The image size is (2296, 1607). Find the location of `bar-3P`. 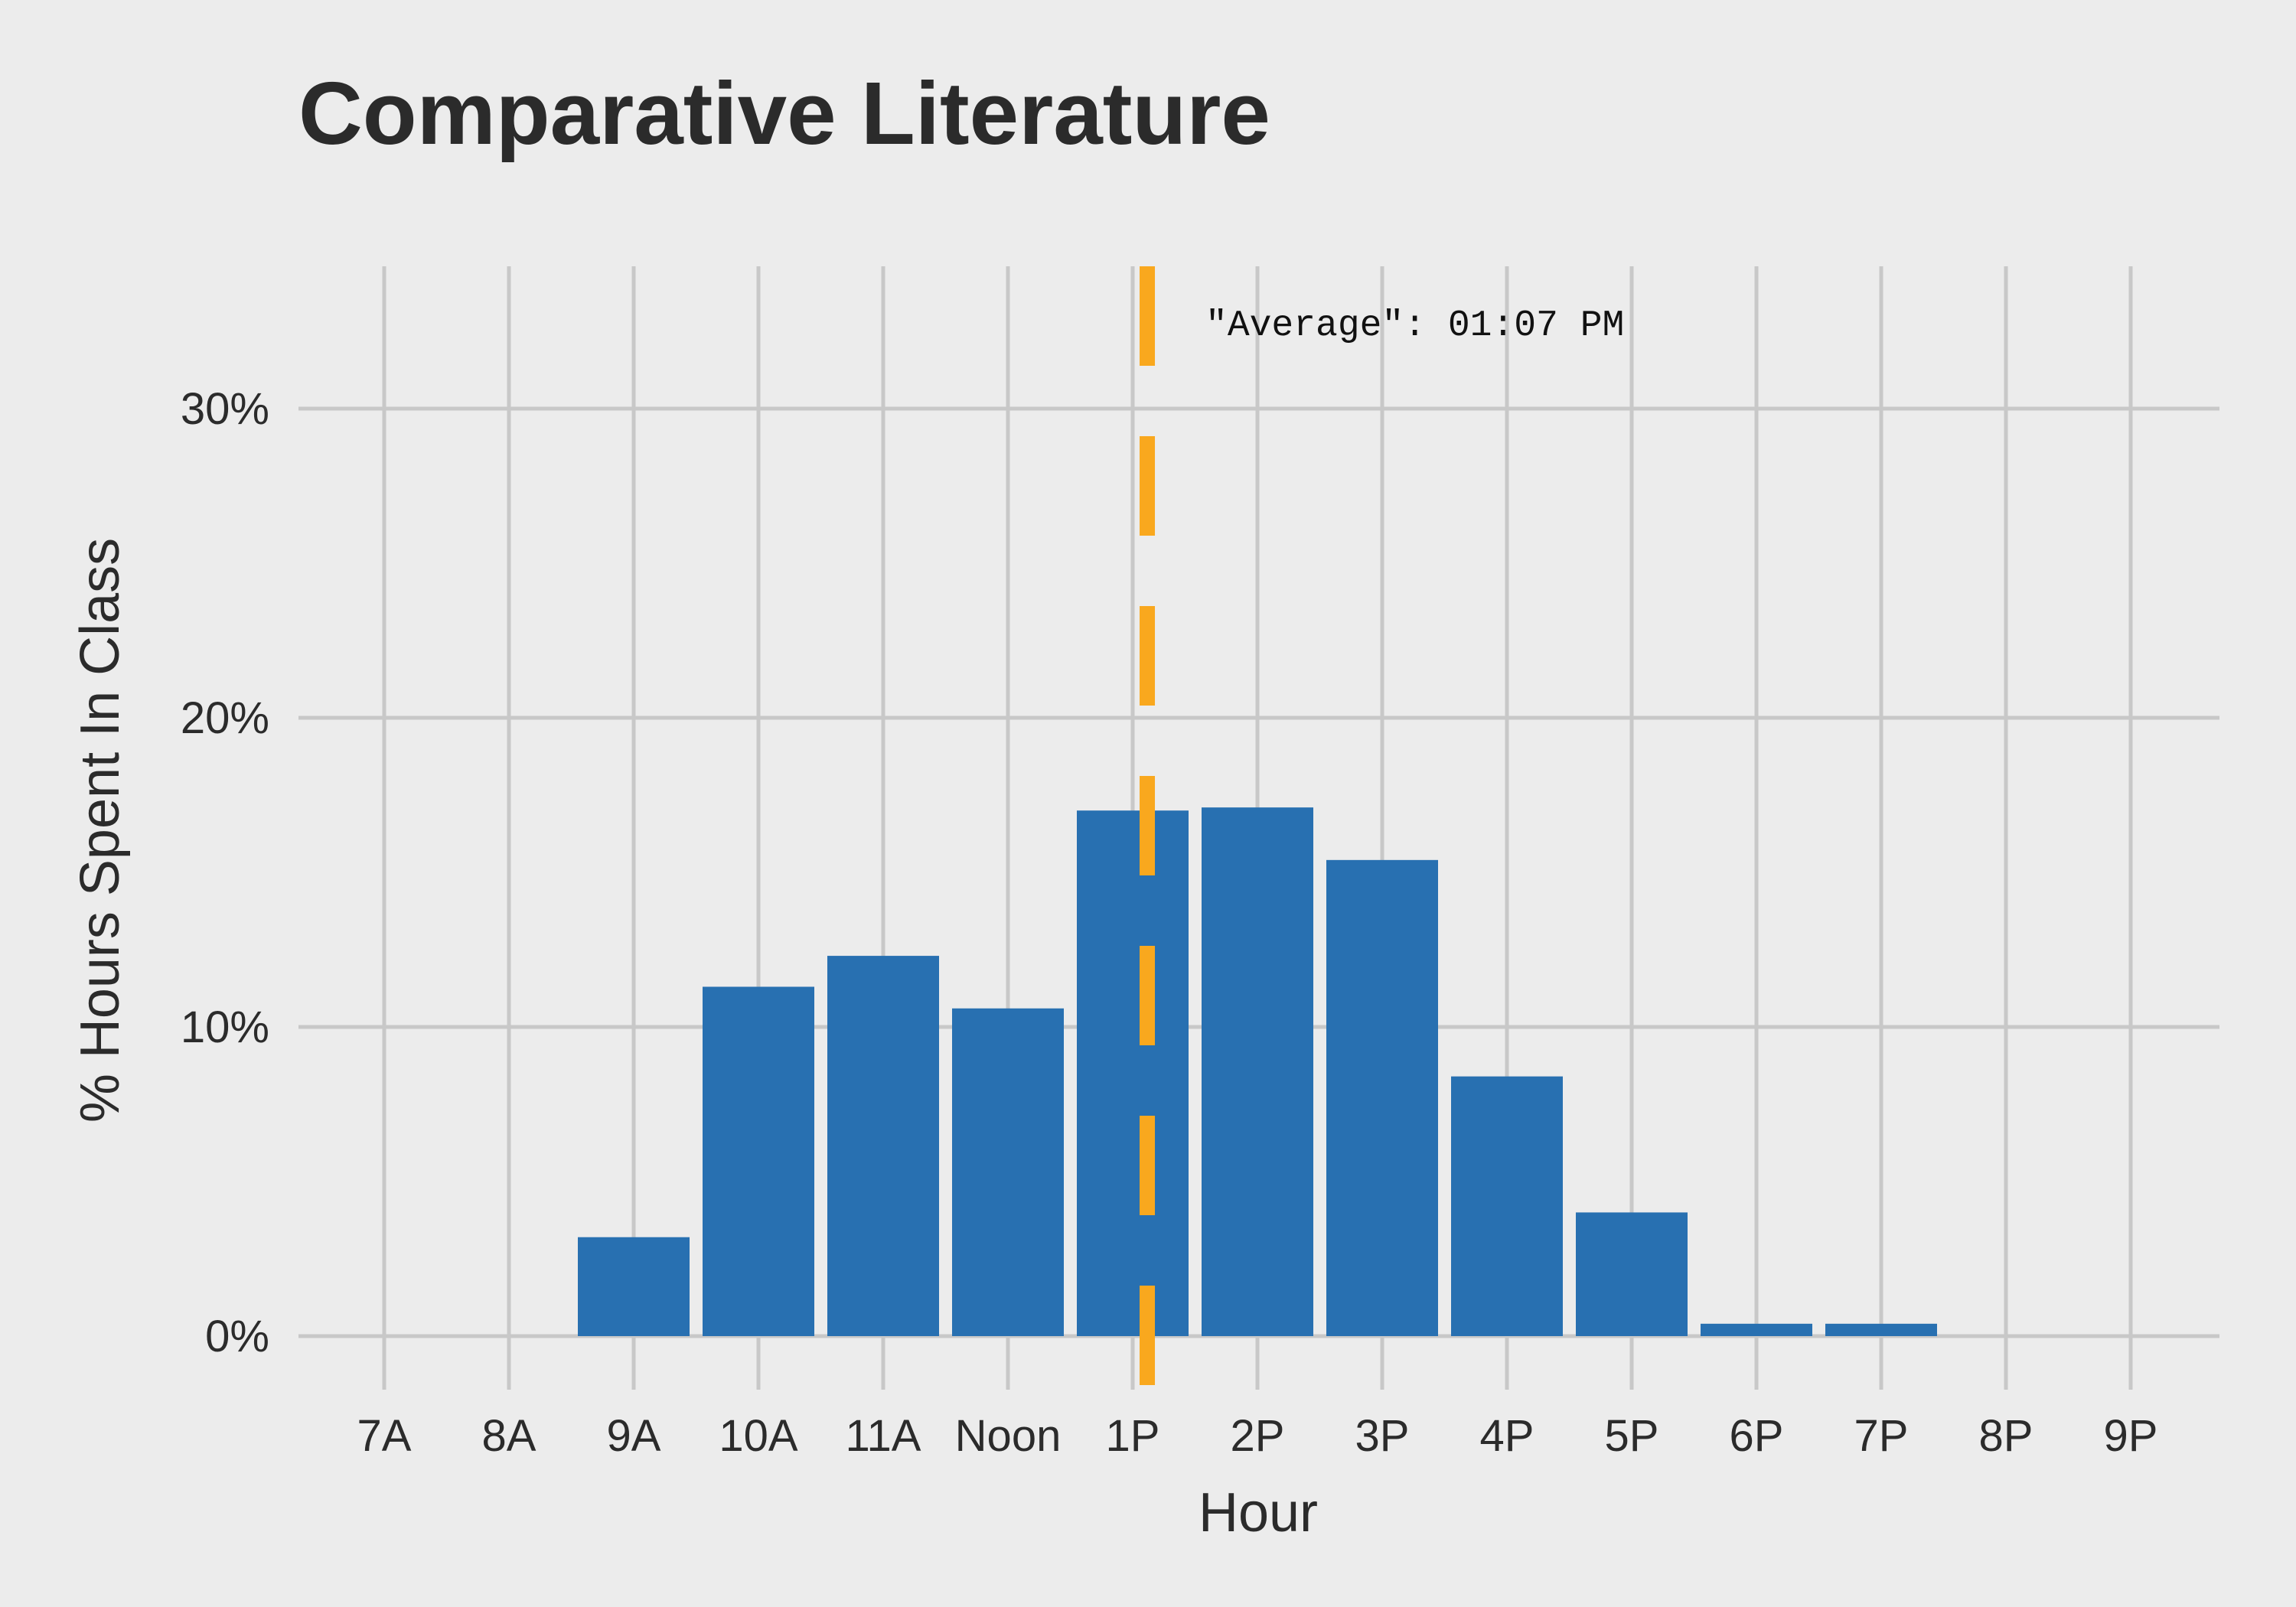

bar-3P is located at coordinates (1382, 1097).